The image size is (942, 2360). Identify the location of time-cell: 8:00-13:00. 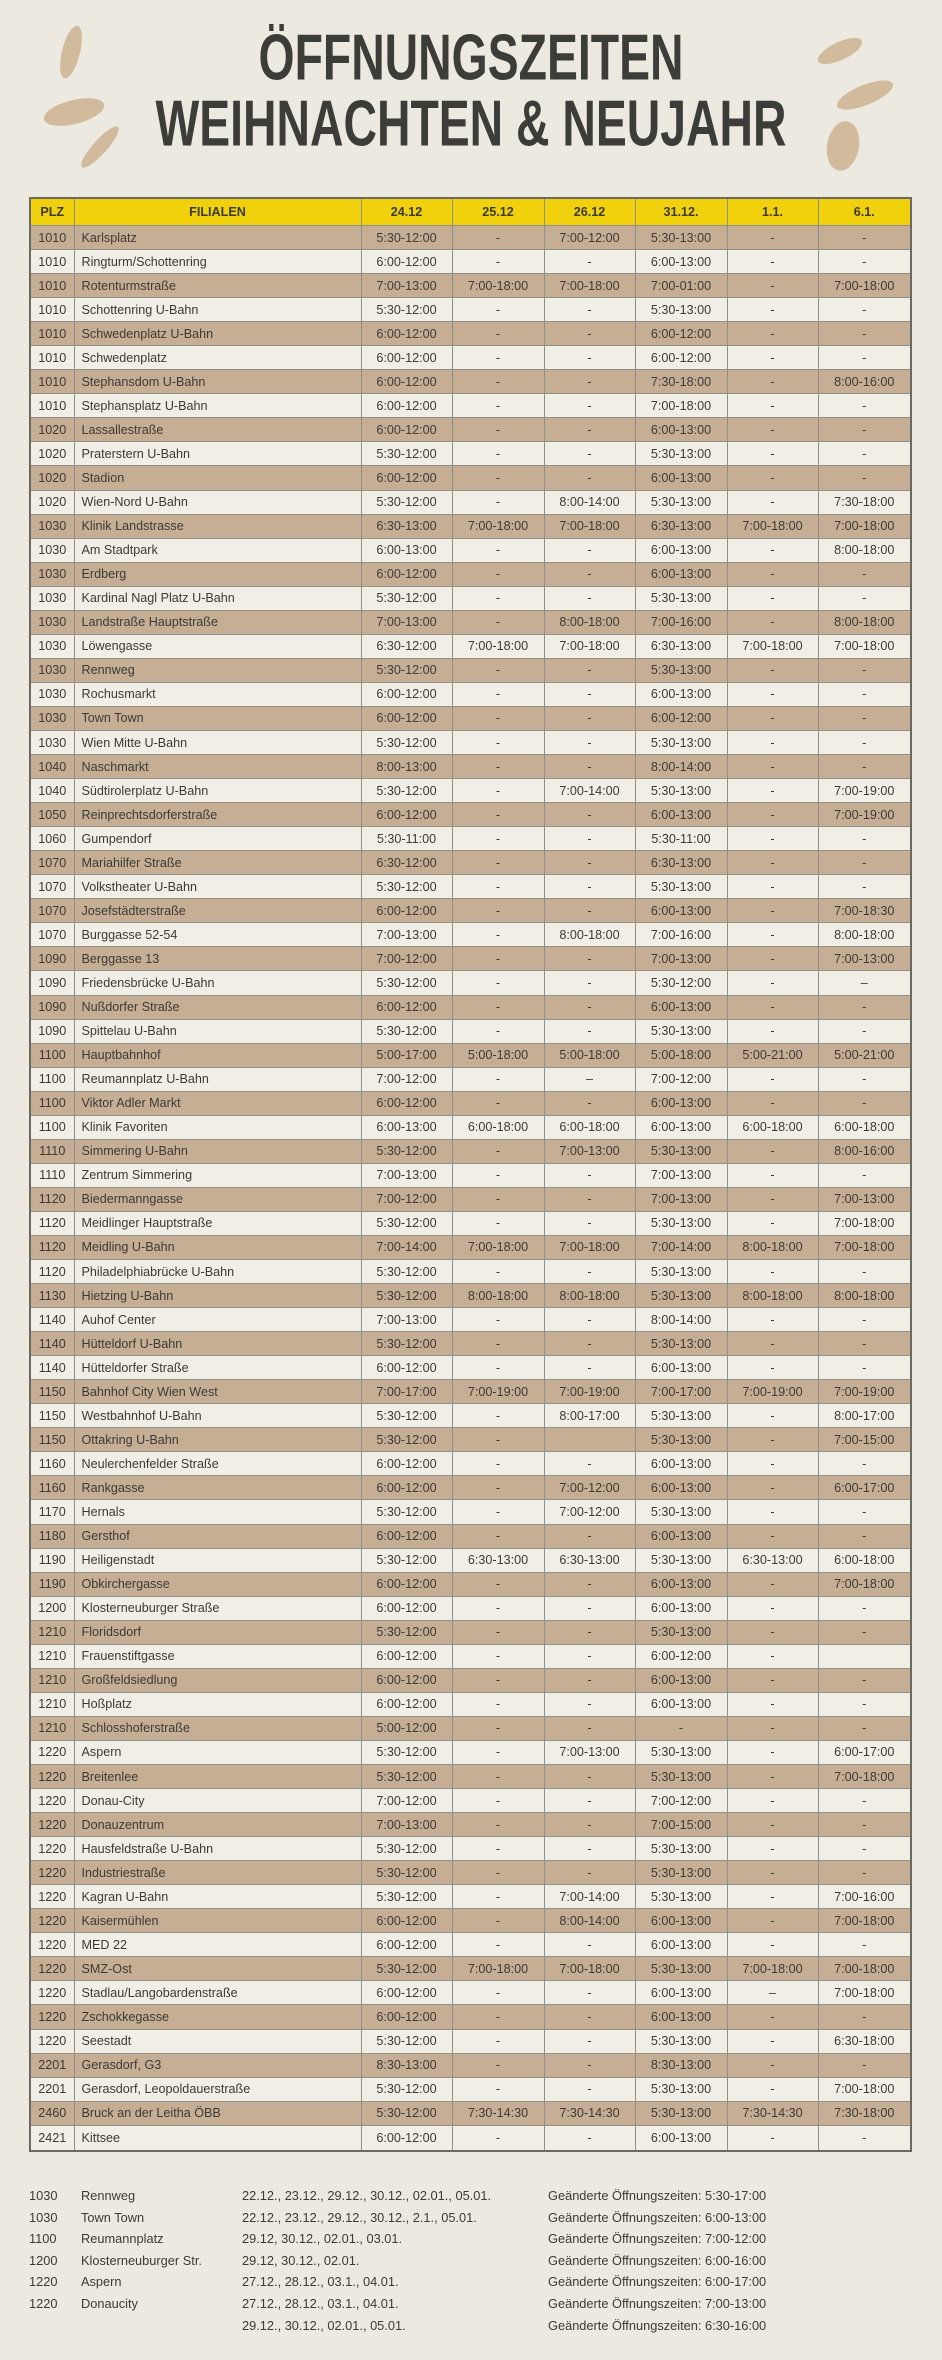
(406, 767).